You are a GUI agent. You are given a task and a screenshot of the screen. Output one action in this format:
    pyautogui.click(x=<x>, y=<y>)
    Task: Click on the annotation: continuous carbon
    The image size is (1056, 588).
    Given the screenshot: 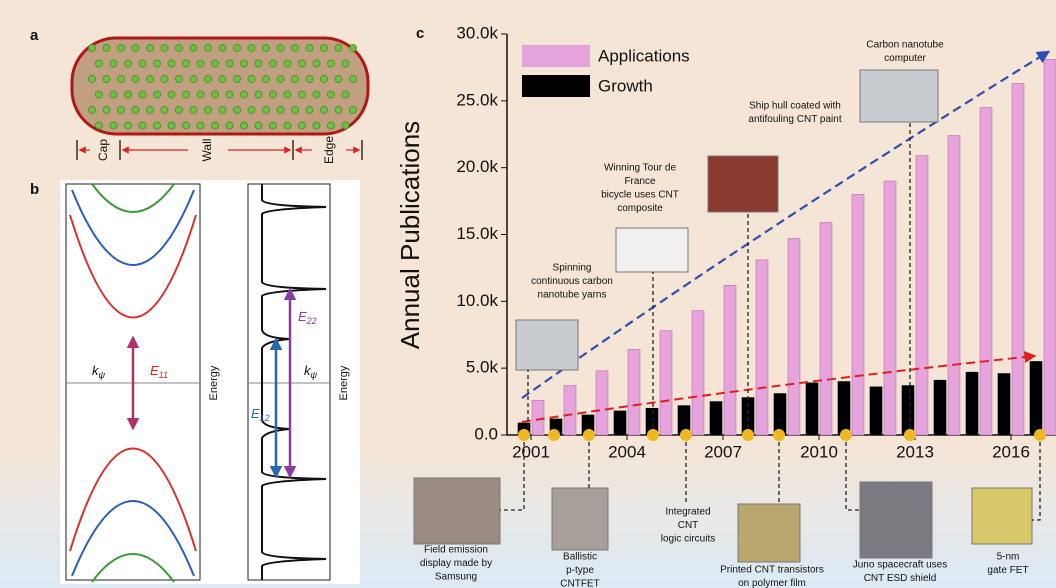 What is the action you would take?
    pyautogui.click(x=572, y=281)
    